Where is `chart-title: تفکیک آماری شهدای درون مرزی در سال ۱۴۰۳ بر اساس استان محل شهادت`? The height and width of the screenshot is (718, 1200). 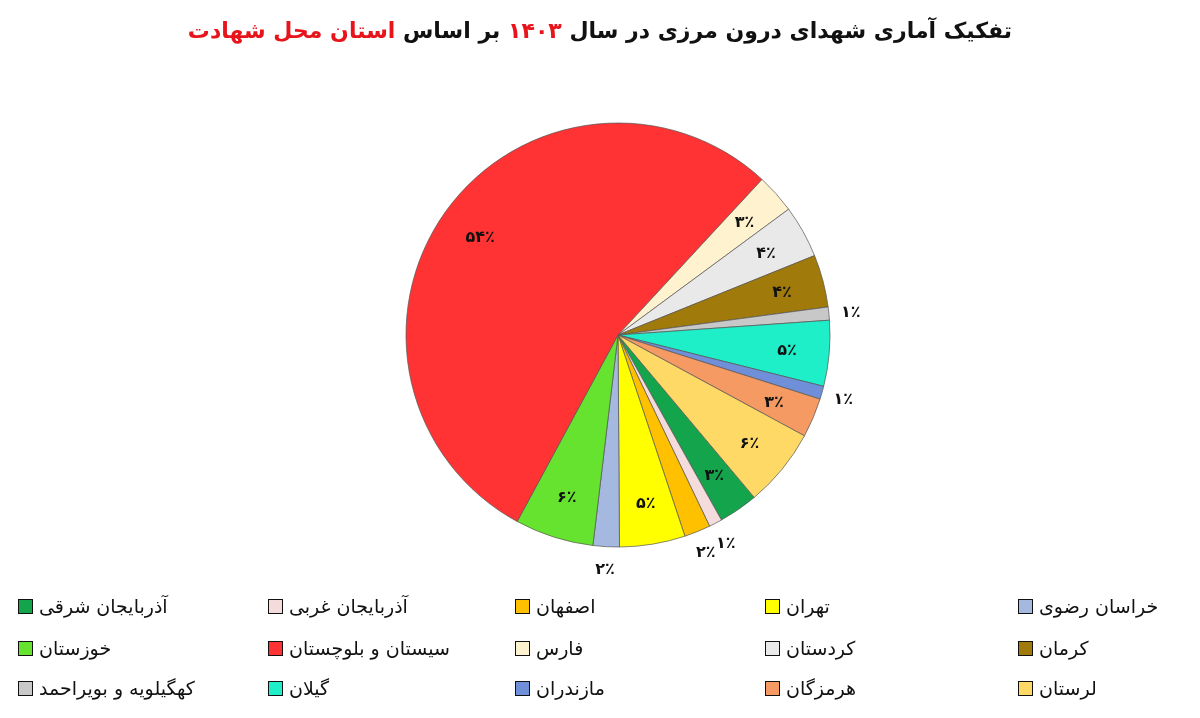
chart-title: تفکیک آماری شهدای درون مرزی در سال ۱۴۰۳ بر اساس استان محل شهادت is located at coordinates (600, 30).